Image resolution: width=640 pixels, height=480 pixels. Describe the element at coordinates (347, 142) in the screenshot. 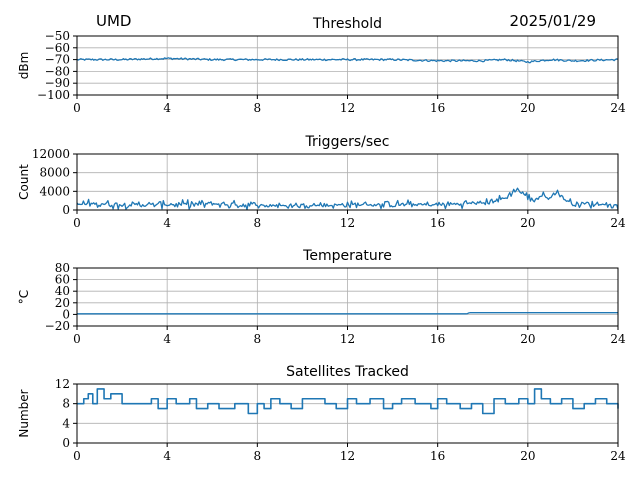

I see `chart-title: Triggers/sec` at that location.